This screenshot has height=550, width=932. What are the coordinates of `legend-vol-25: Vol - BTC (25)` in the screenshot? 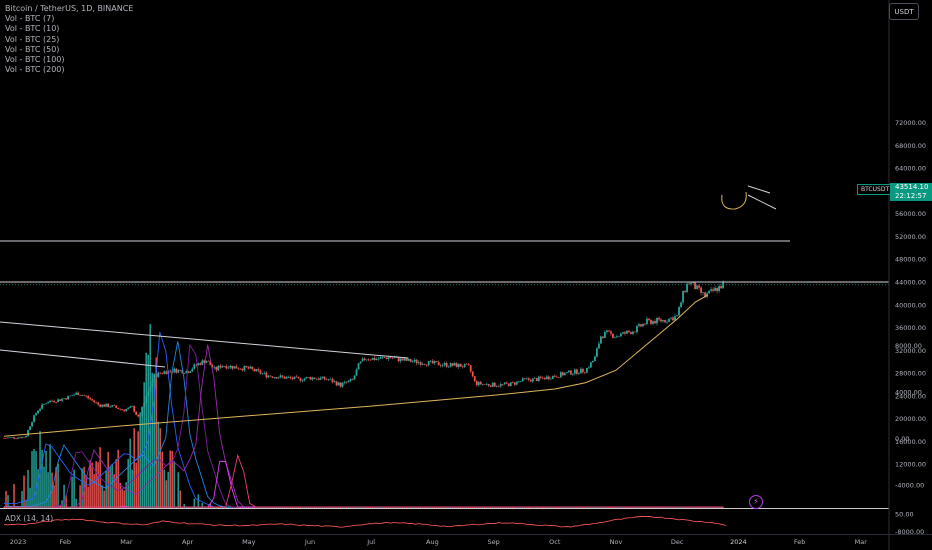 It's located at (32, 39).